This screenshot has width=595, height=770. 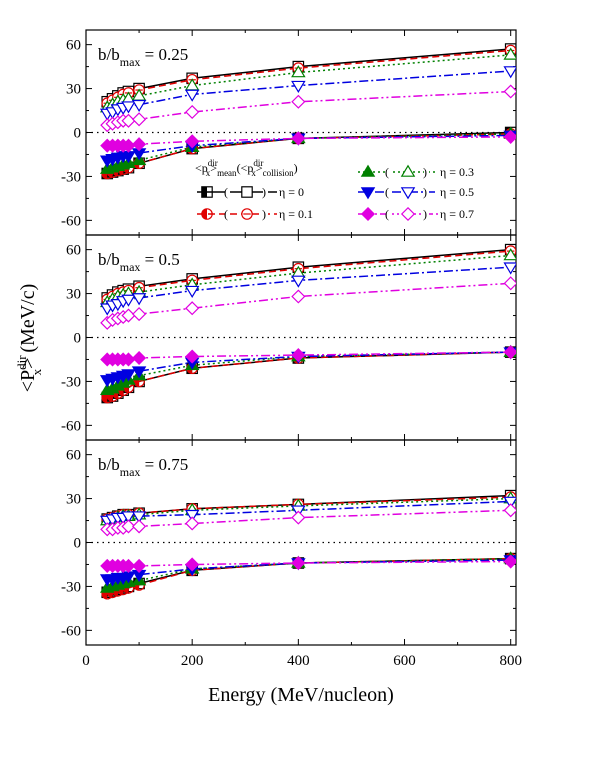 What do you see at coordinates (143, 467) in the screenshot?
I see `panel-label: b/bmax = 0.75` at bounding box center [143, 467].